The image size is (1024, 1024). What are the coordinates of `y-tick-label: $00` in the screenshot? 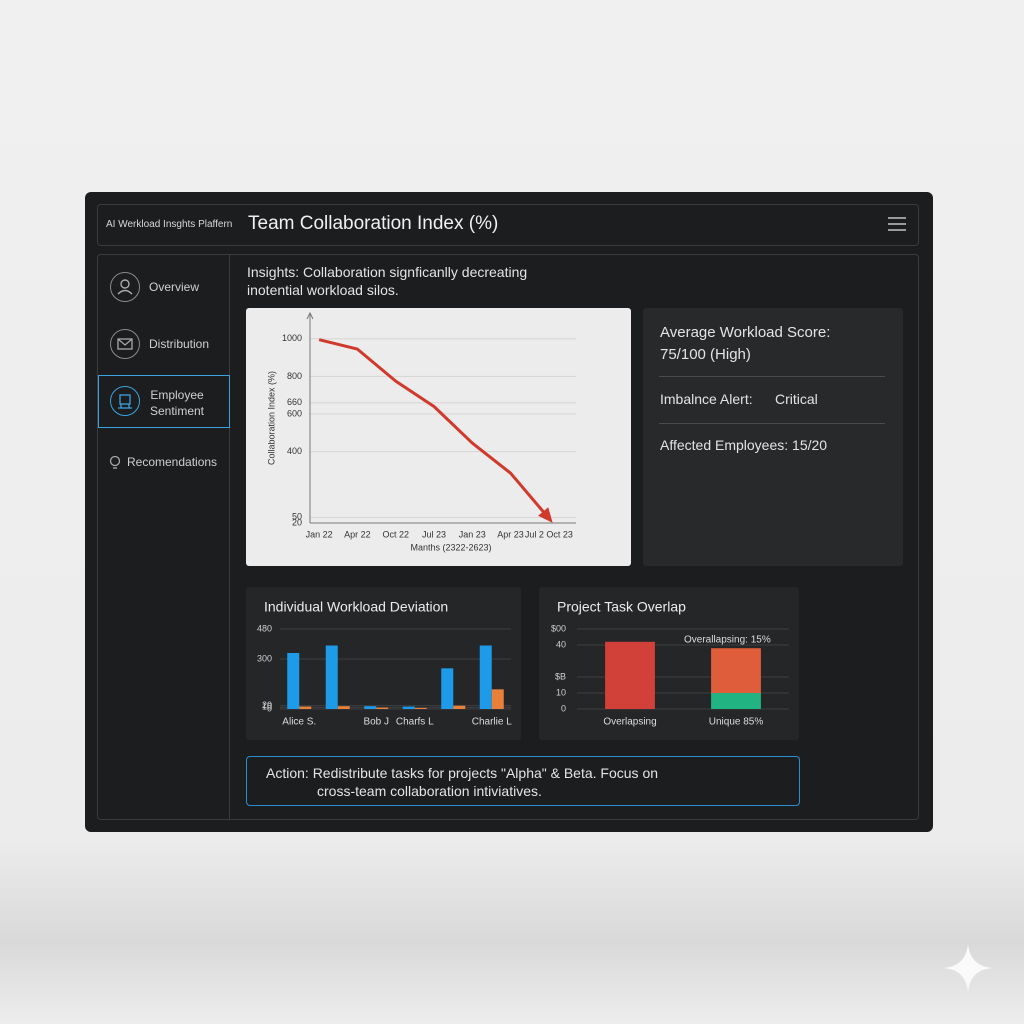 It's located at (558, 628).